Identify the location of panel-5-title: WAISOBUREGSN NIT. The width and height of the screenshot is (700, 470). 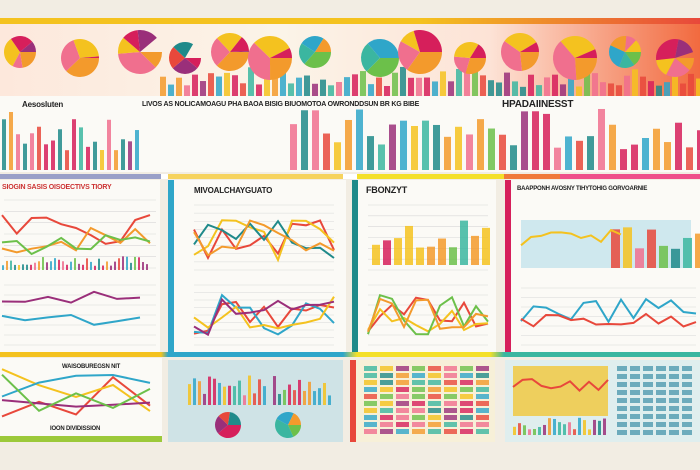
(91, 367).